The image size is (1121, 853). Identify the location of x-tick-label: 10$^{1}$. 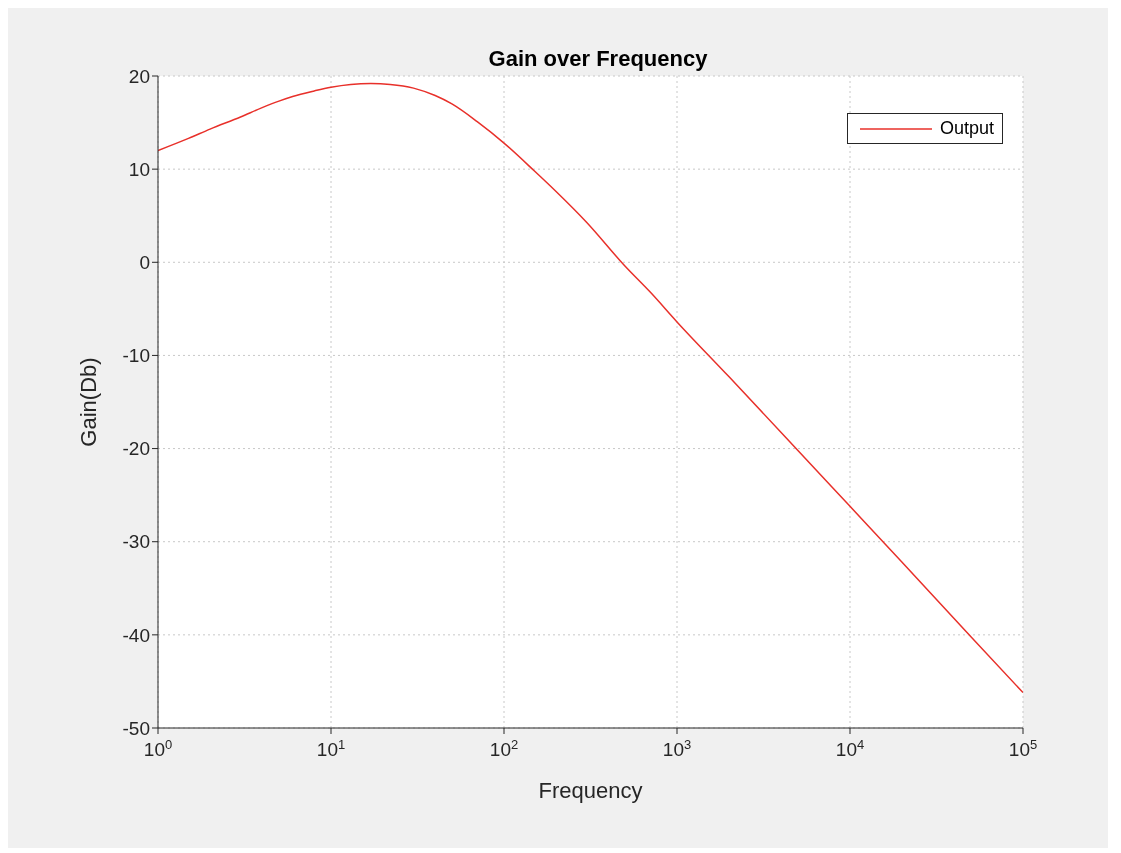
(331, 748).